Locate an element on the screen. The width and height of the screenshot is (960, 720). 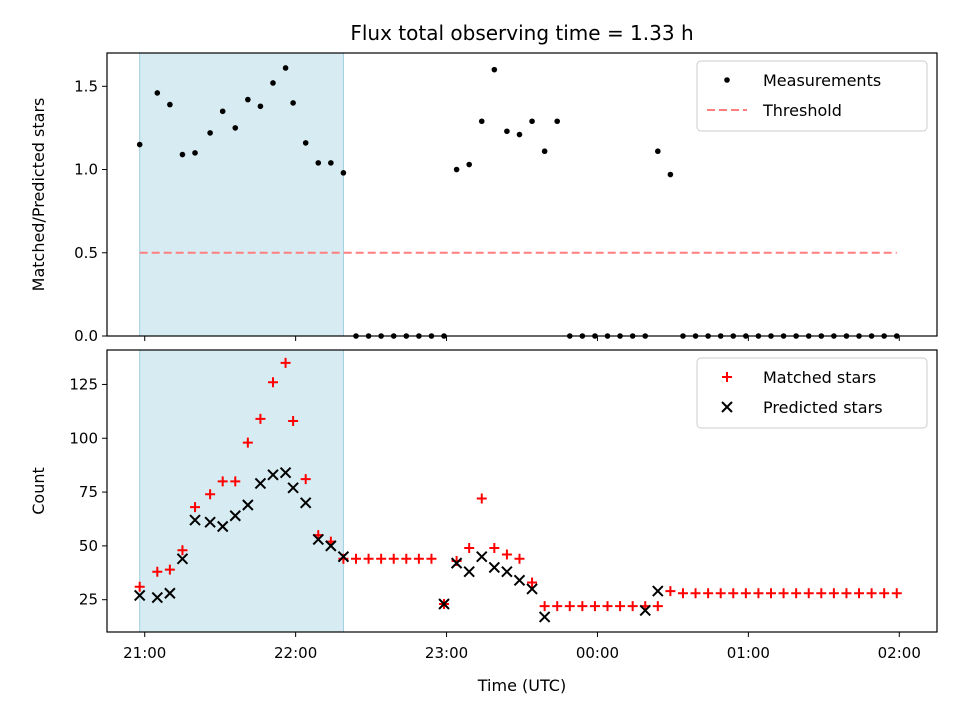
y-tick-label: 0.5 is located at coordinates (86, 253).